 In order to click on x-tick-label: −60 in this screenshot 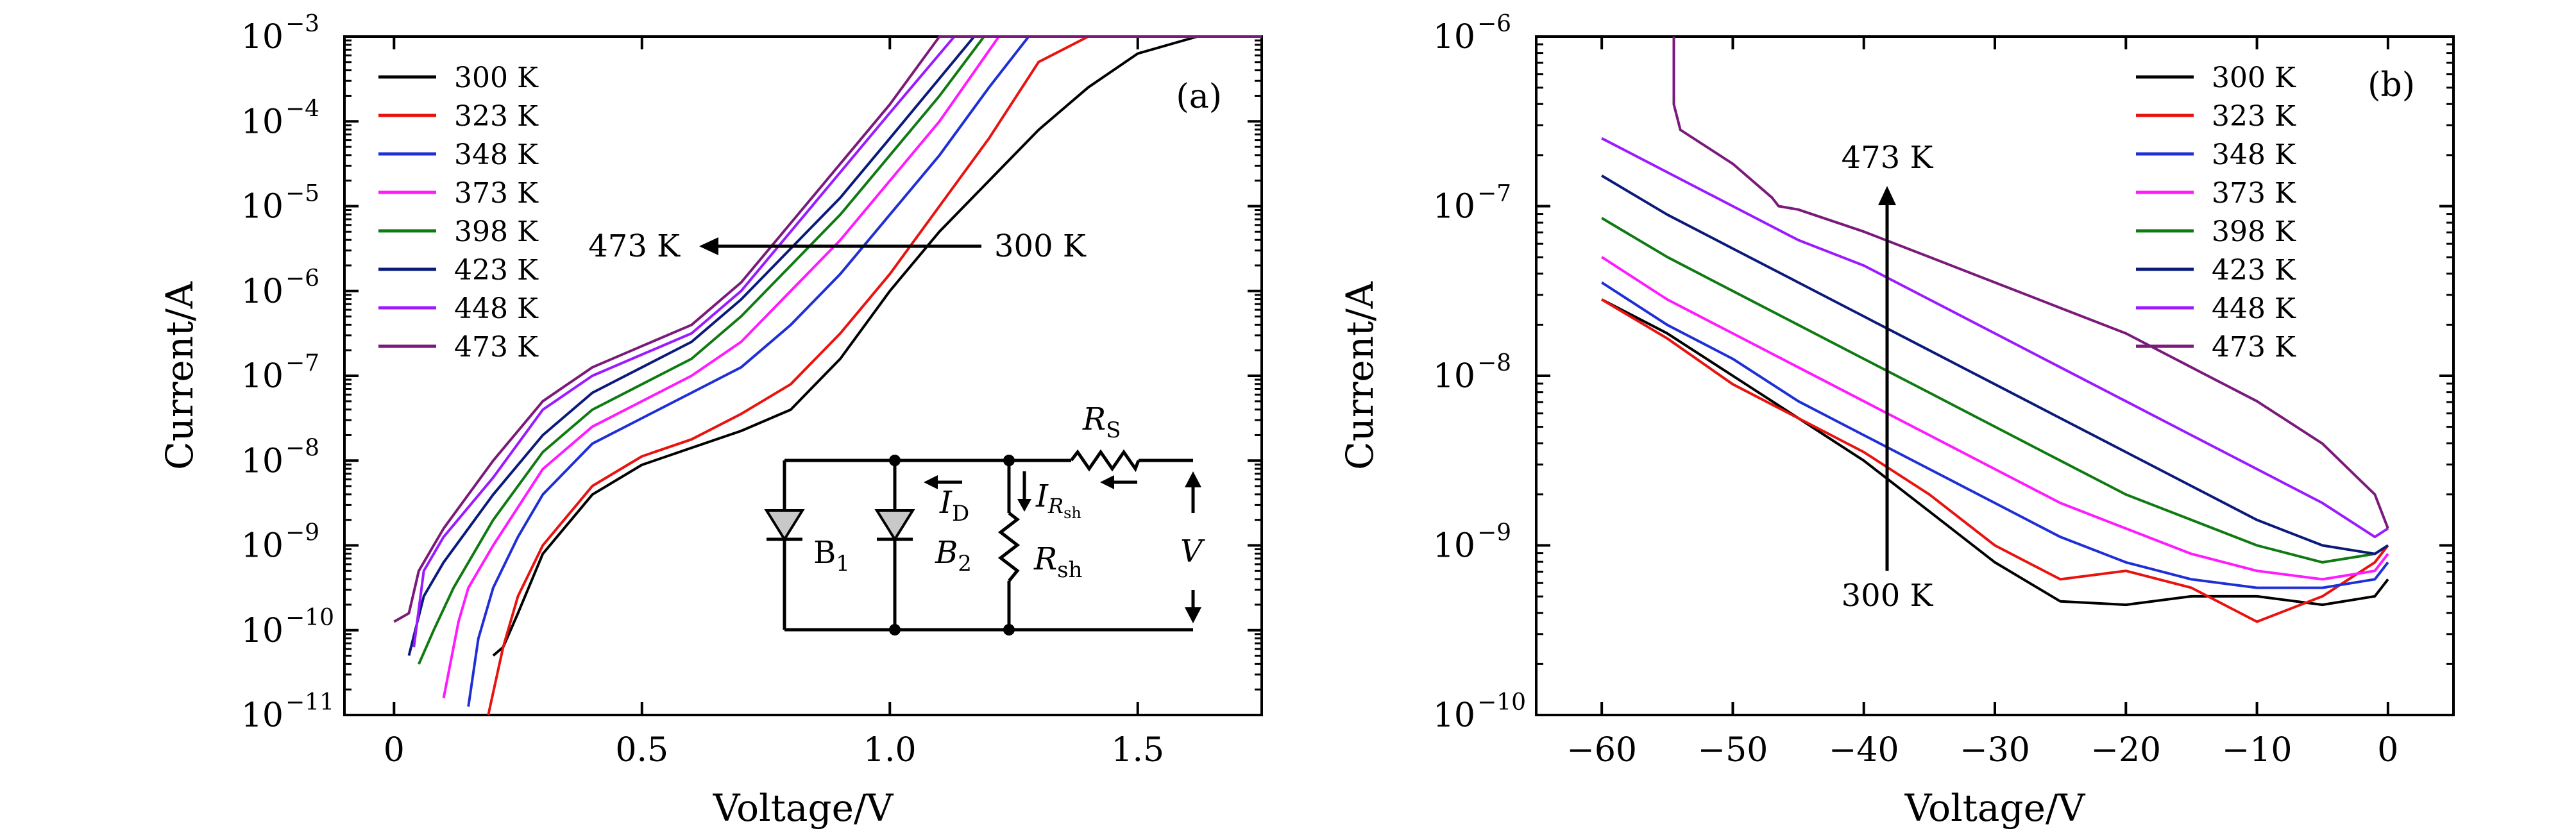, I will do `click(1601, 750)`.